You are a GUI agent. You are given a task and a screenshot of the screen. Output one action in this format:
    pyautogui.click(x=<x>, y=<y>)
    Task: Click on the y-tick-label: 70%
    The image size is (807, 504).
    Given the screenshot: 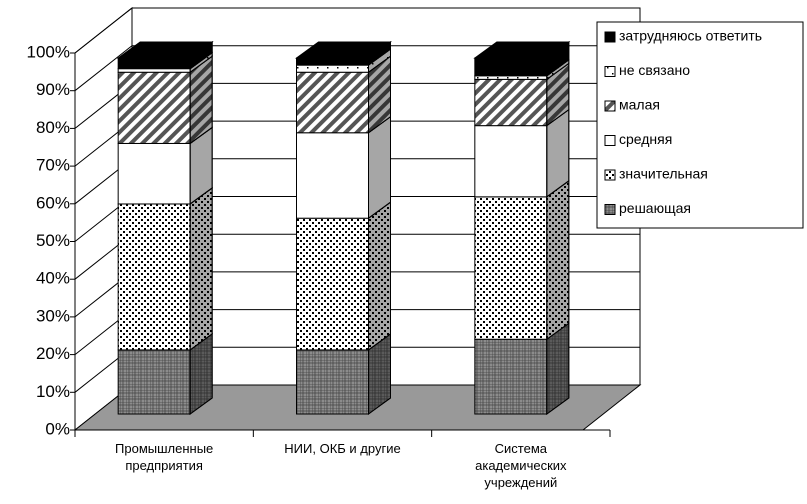 What is the action you would take?
    pyautogui.click(x=53, y=165)
    